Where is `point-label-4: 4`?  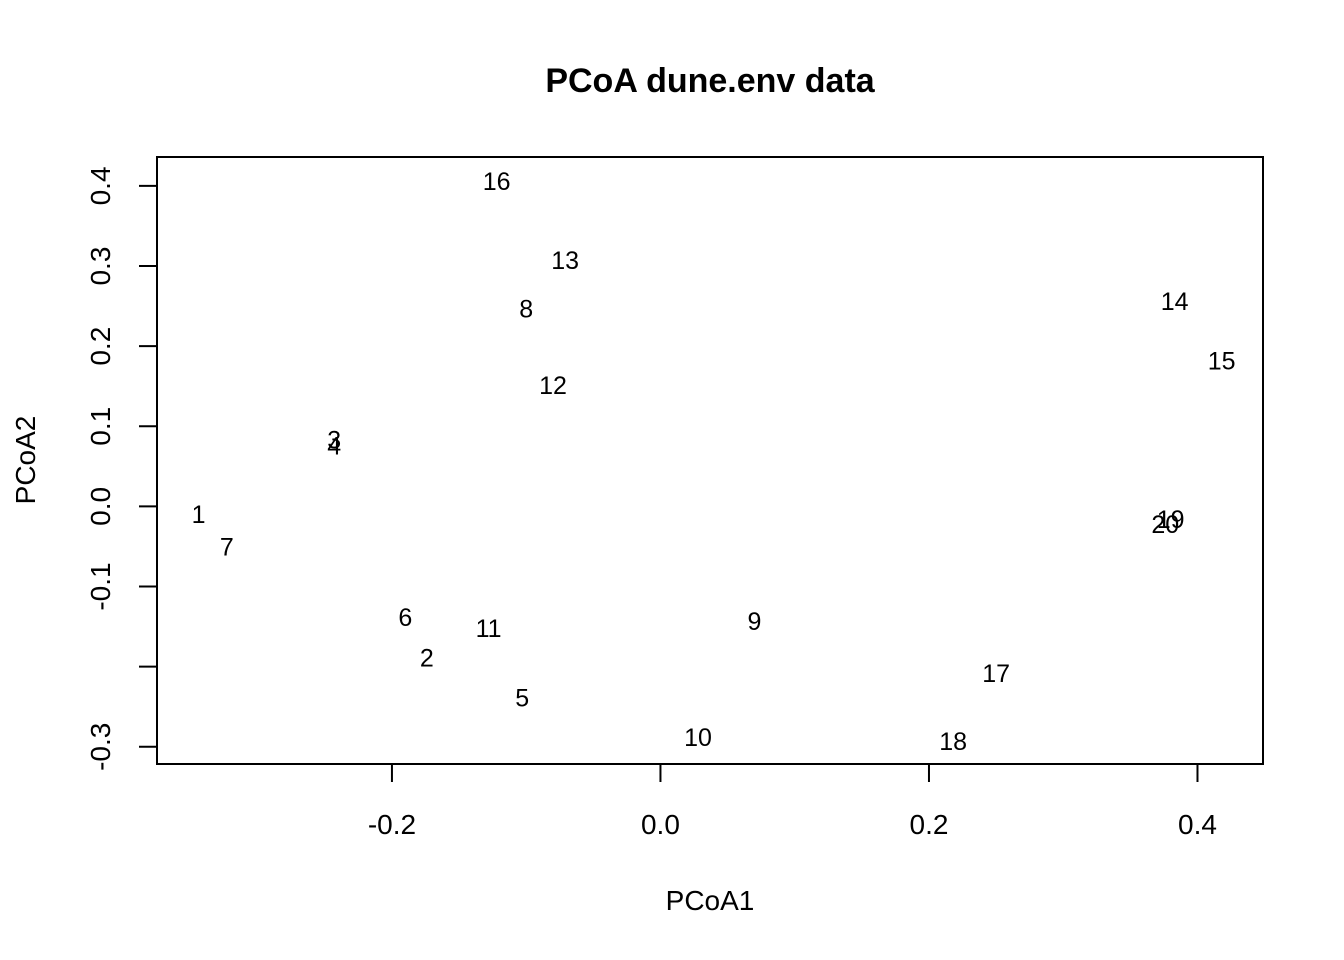 point-label-4: 4 is located at coordinates (334, 446).